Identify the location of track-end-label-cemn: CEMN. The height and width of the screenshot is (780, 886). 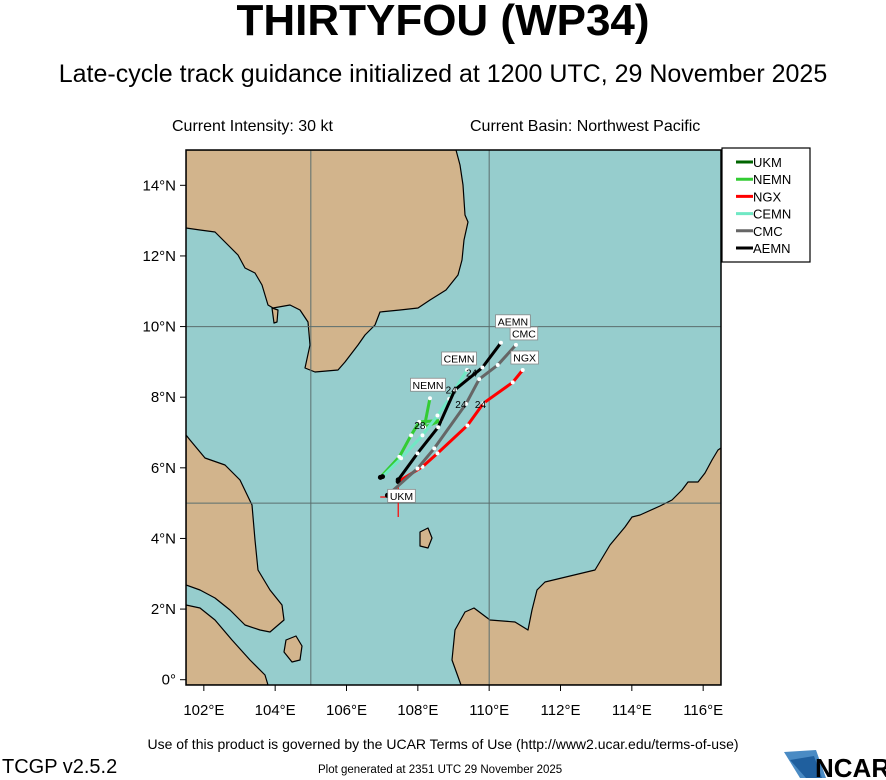
(459, 360).